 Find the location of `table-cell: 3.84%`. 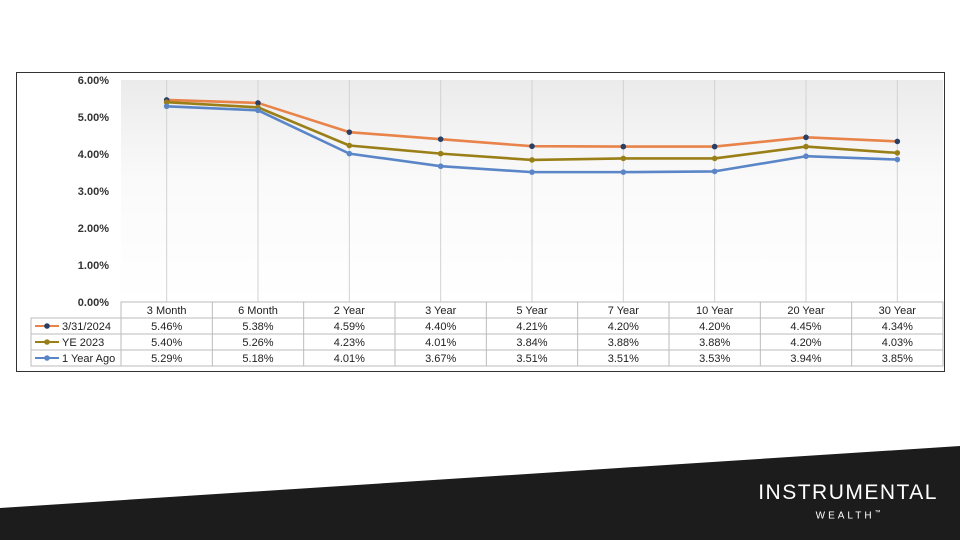

table-cell: 3.84% is located at coordinates (531, 343).